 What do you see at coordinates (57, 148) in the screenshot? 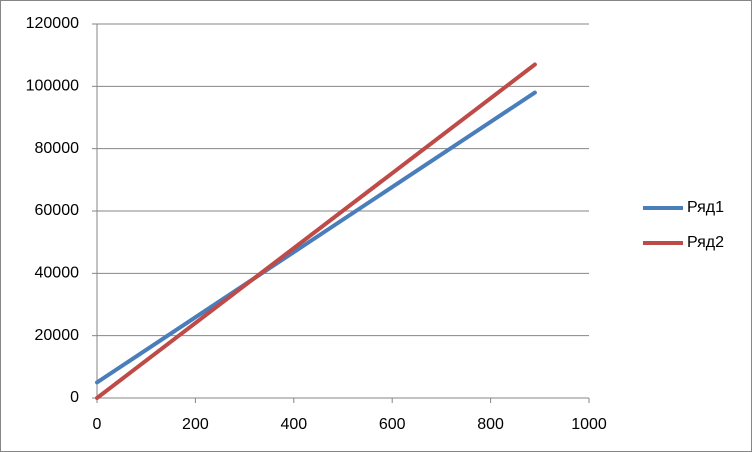
I see `y-tick-label: 80000` at bounding box center [57, 148].